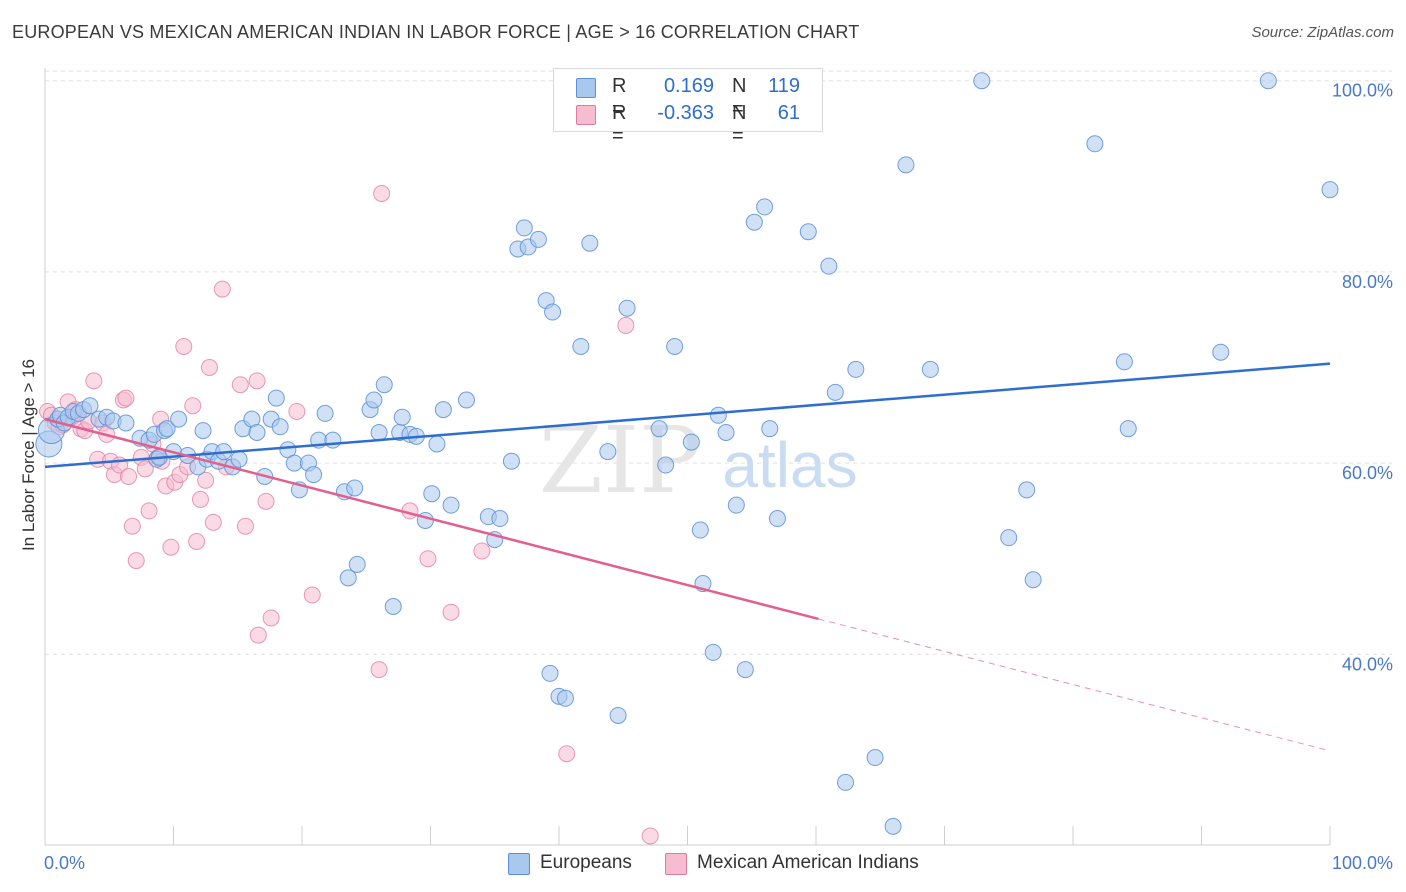 The image size is (1406, 892). Describe the element at coordinates (586, 88) in the screenshot. I see `legend-swatch-europeans` at that location.